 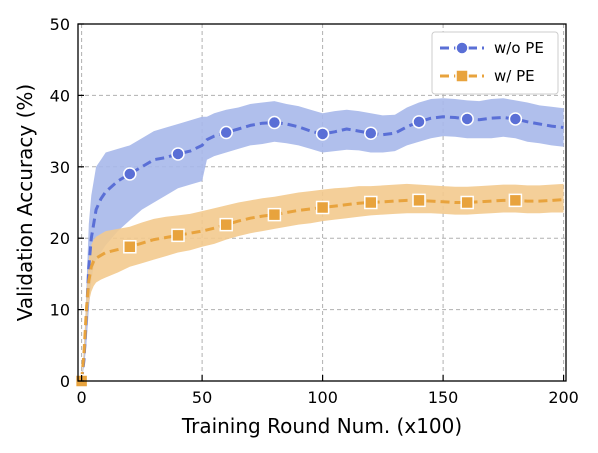 What do you see at coordinates (563, 397) in the screenshot?
I see `x-tick-label: 200` at bounding box center [563, 397].